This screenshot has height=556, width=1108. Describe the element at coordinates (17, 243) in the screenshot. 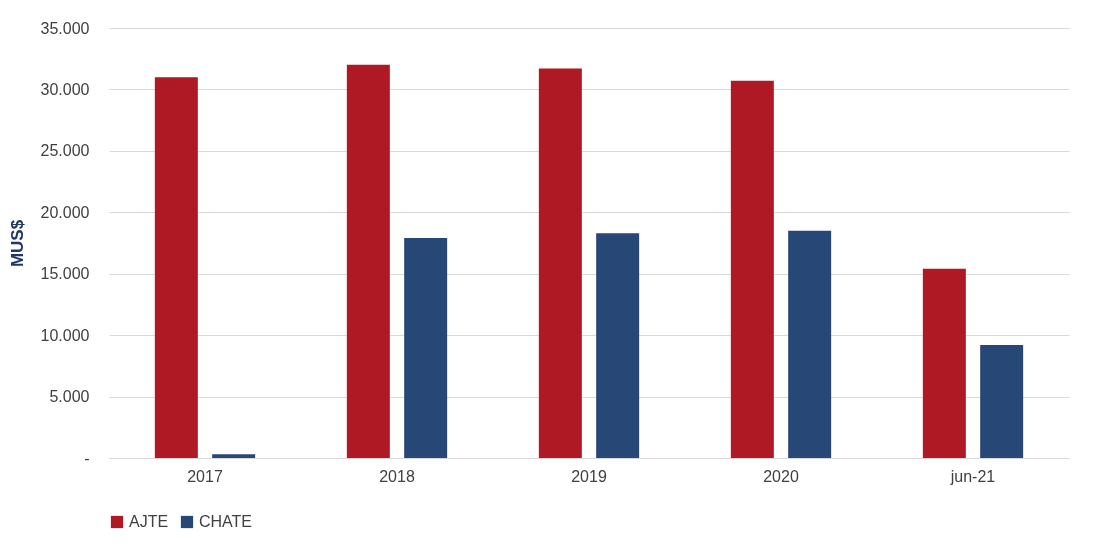

I see `y-axis-title: MUS$` at that location.